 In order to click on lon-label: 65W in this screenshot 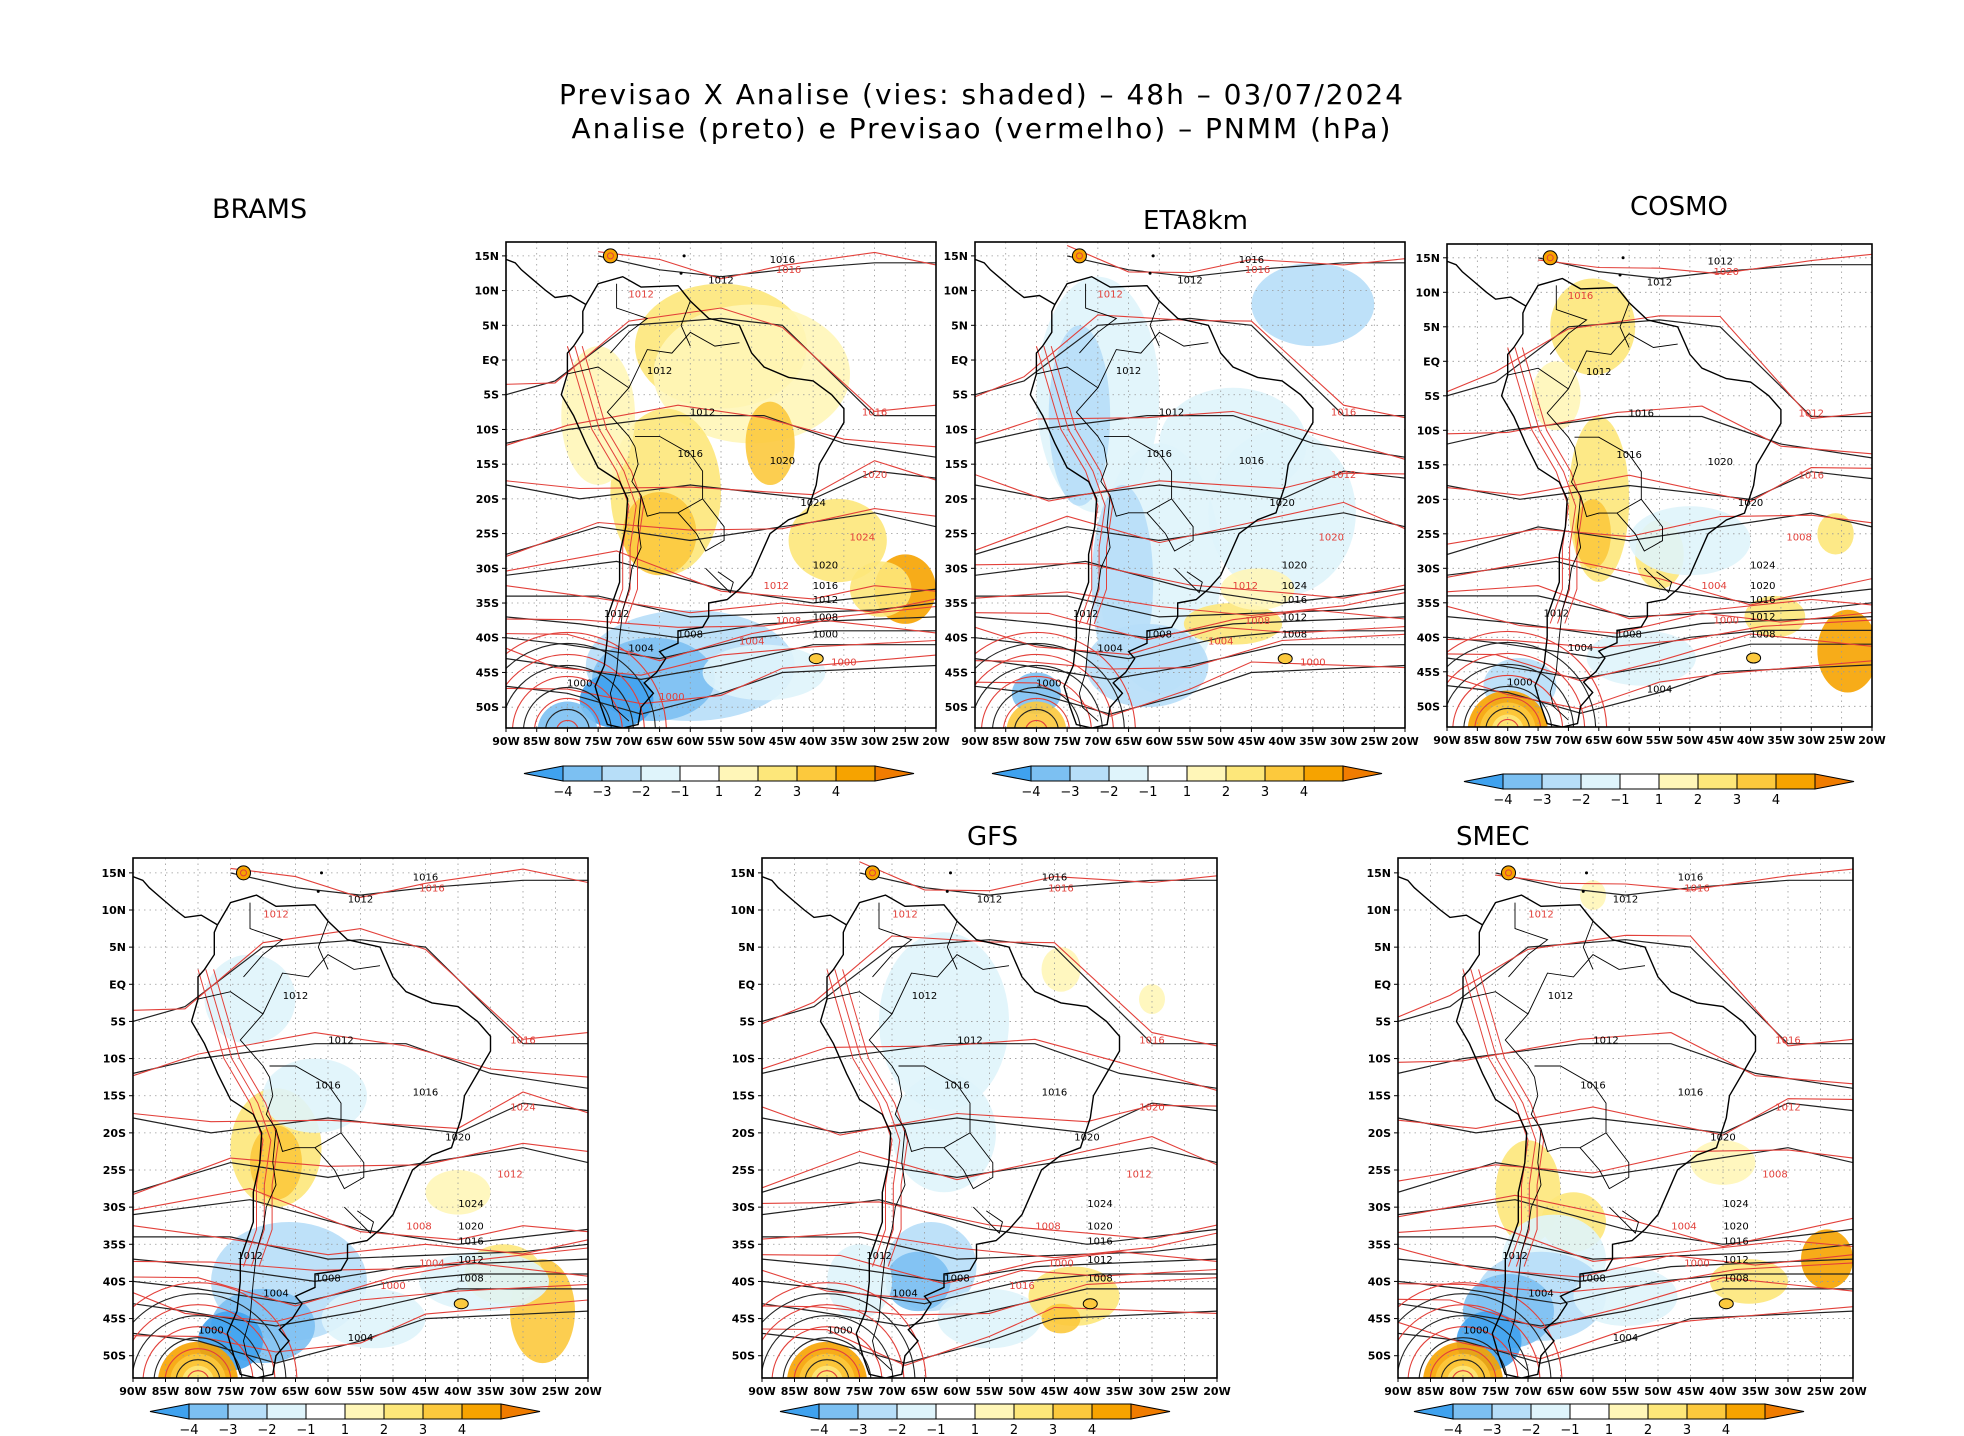, I will do `click(1598, 740)`.